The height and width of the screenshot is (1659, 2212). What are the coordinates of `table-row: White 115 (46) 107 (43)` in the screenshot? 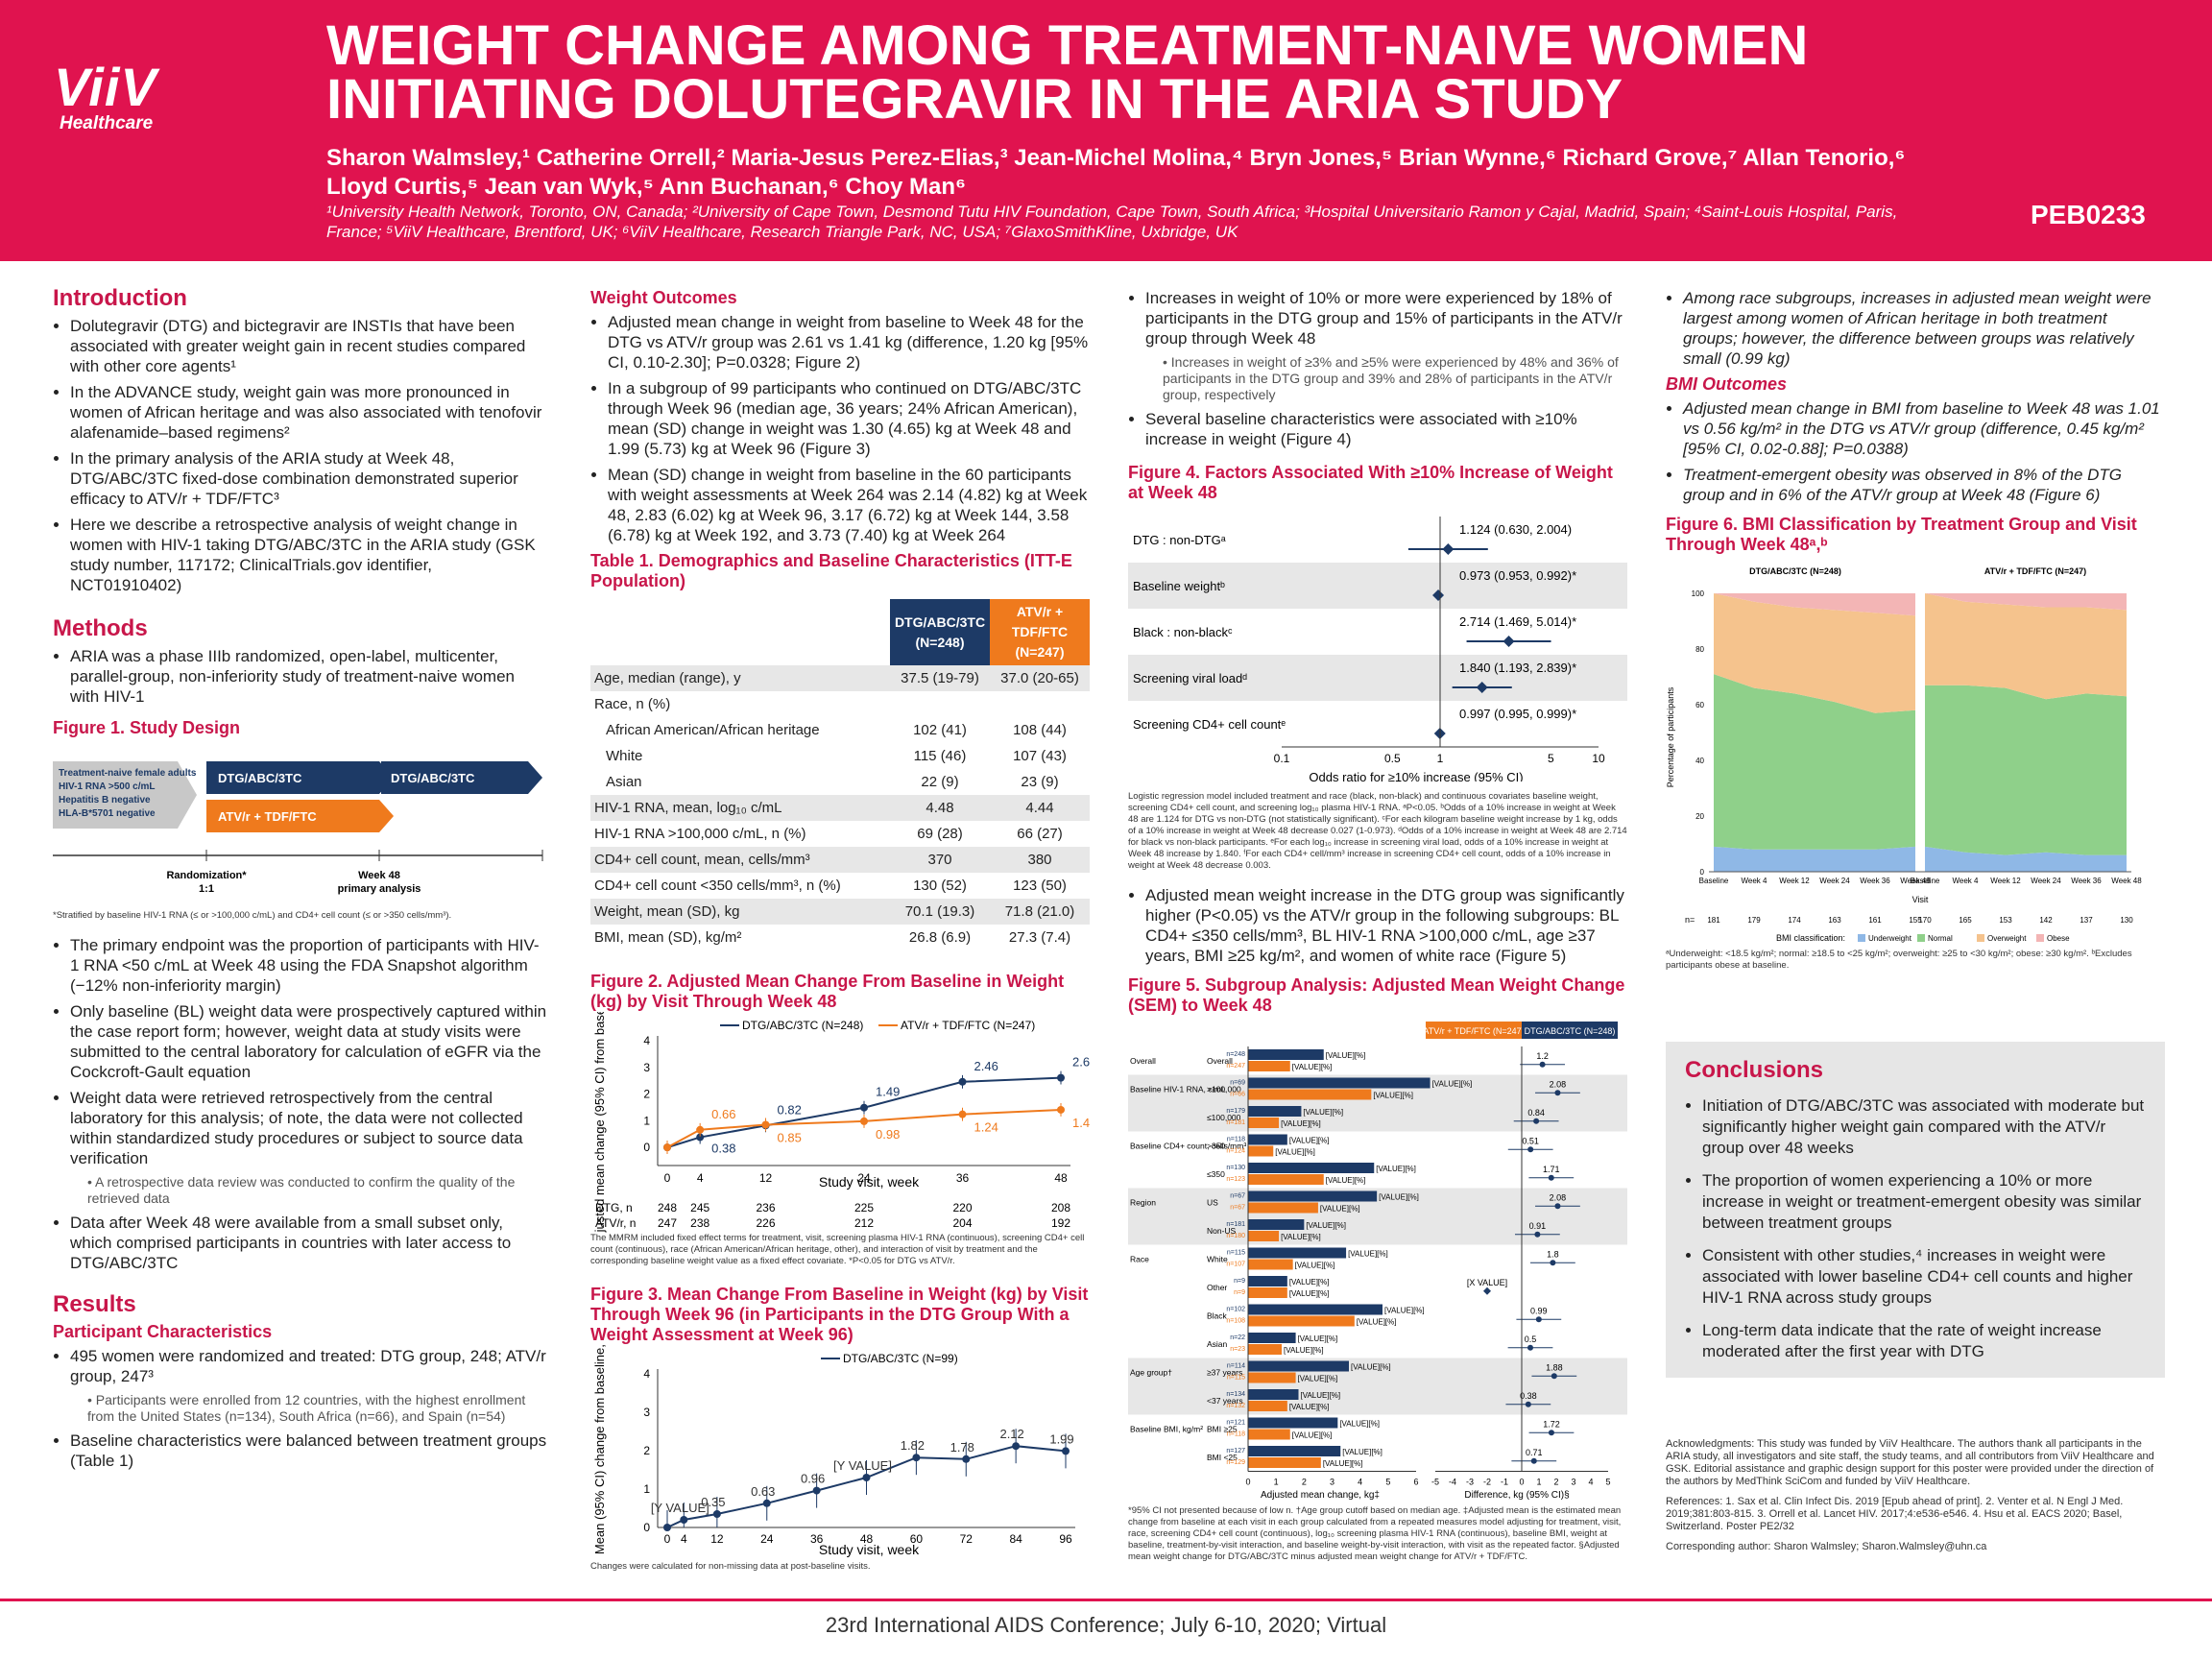 It's located at (836, 756).